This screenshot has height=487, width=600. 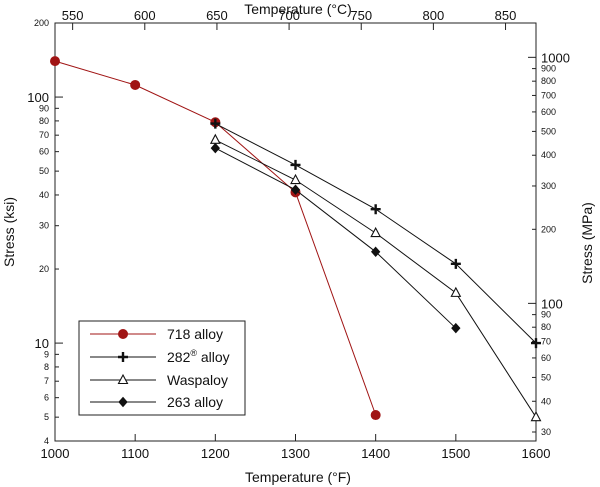 I want to click on top-tick-label: 700, so click(x=289, y=15).